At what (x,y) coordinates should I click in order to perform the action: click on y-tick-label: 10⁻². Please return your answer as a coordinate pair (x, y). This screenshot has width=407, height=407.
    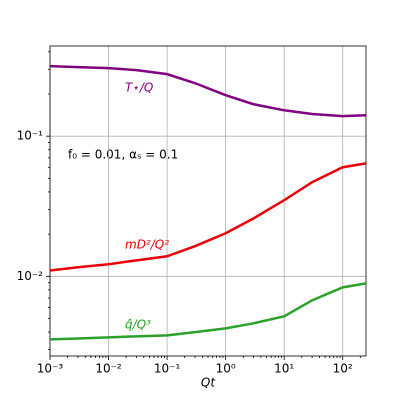
    Looking at the image, I should click on (30, 276).